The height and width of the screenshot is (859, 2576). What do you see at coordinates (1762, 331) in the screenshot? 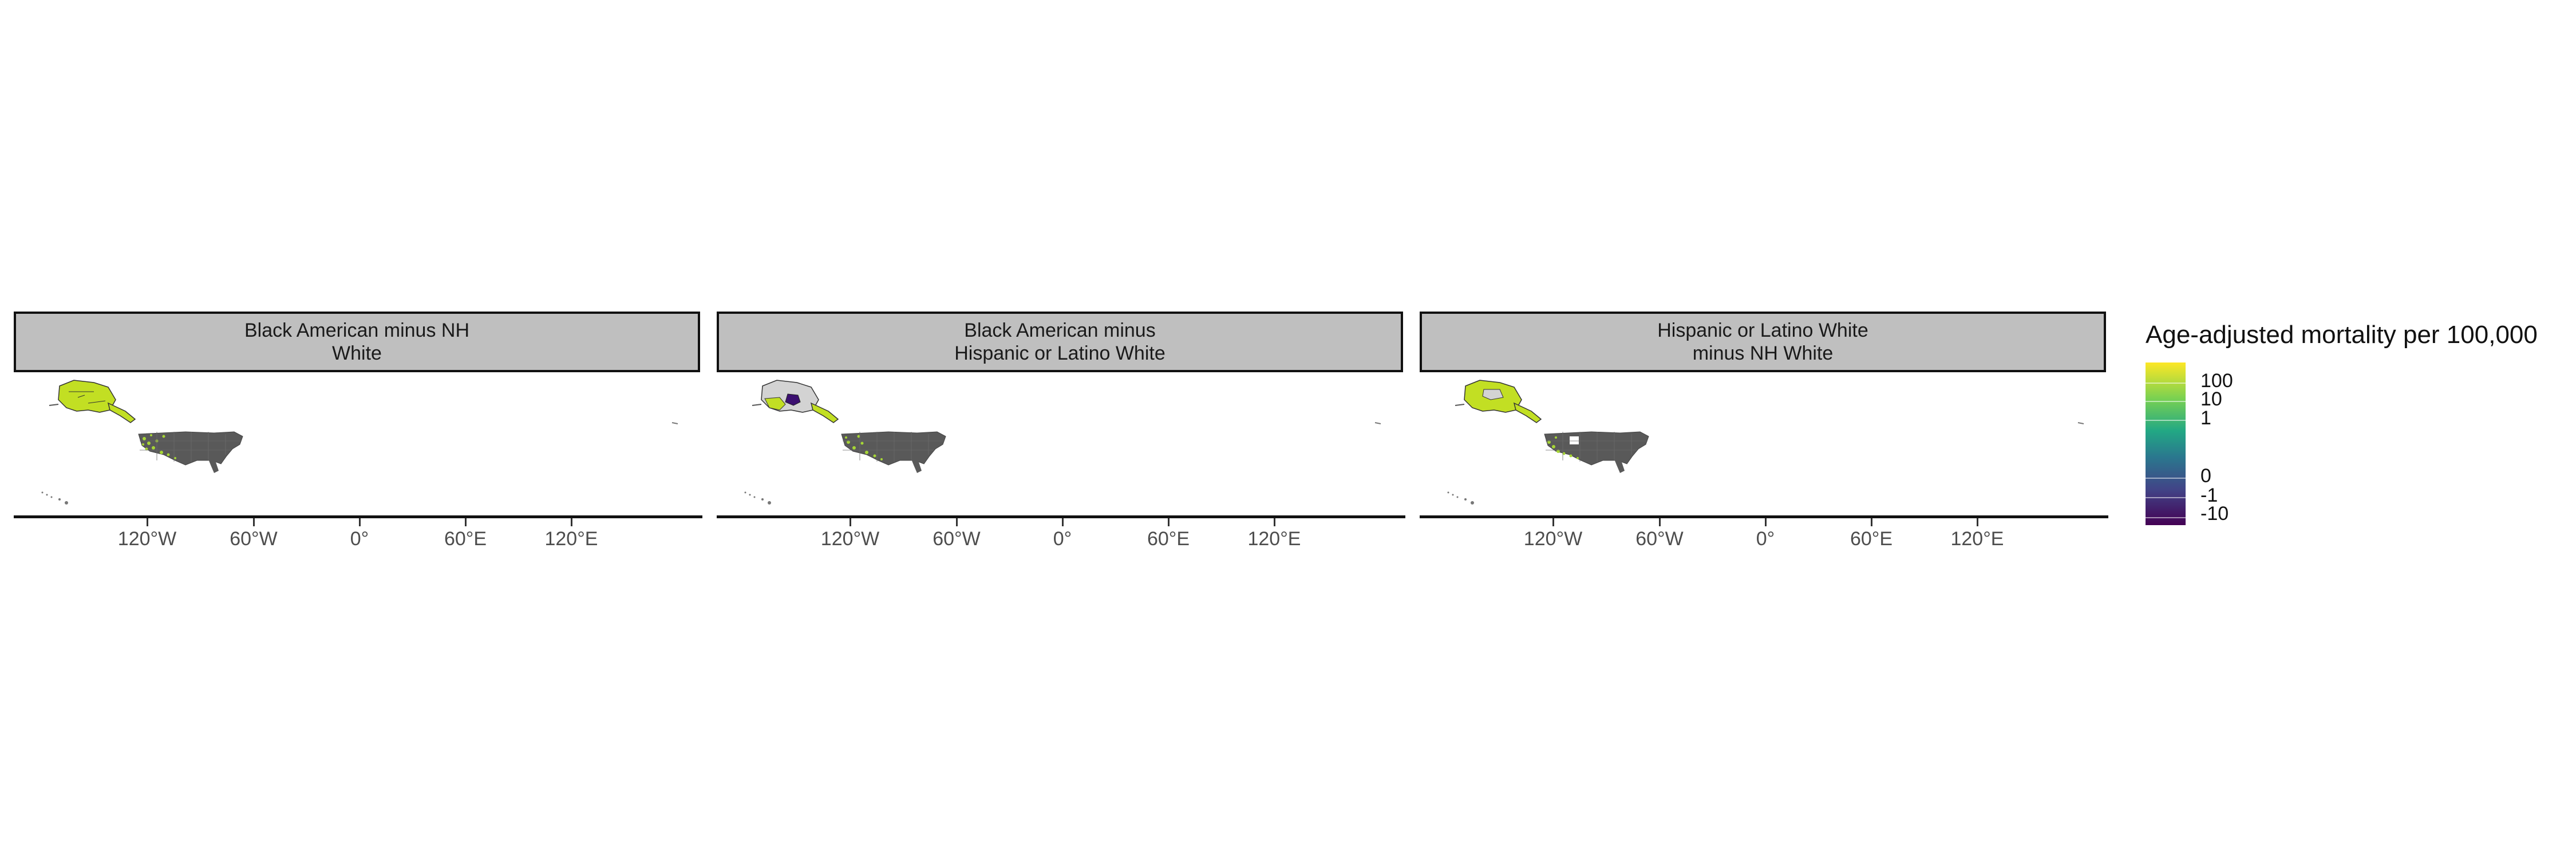
I see `facet-title-line1: Hispanic or Latino White` at bounding box center [1762, 331].